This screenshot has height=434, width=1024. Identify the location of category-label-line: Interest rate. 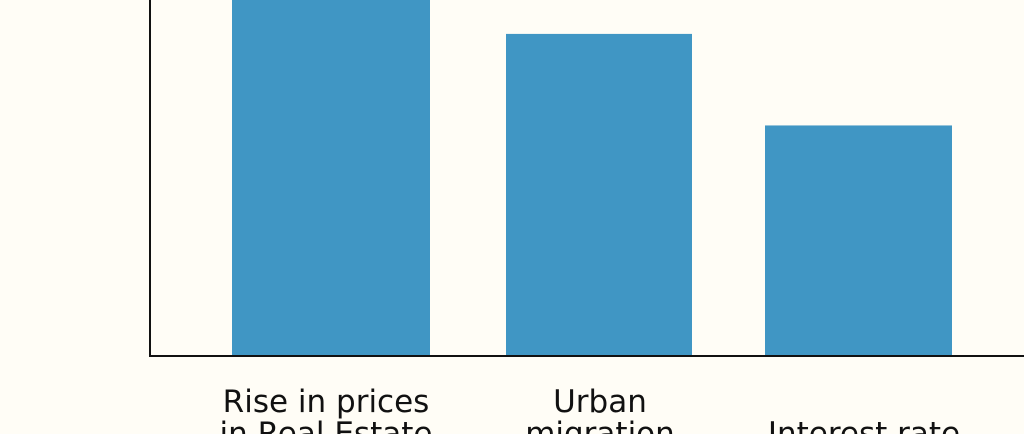
(864, 425).